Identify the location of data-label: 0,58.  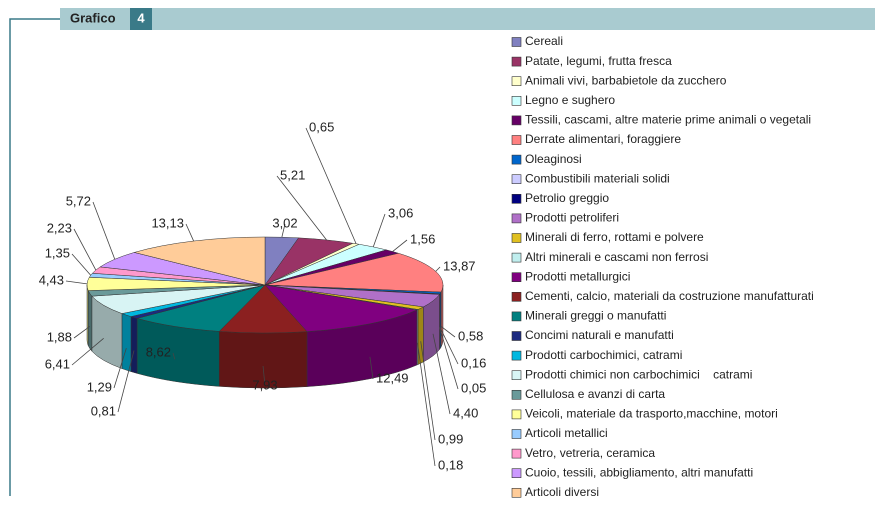
(470, 335).